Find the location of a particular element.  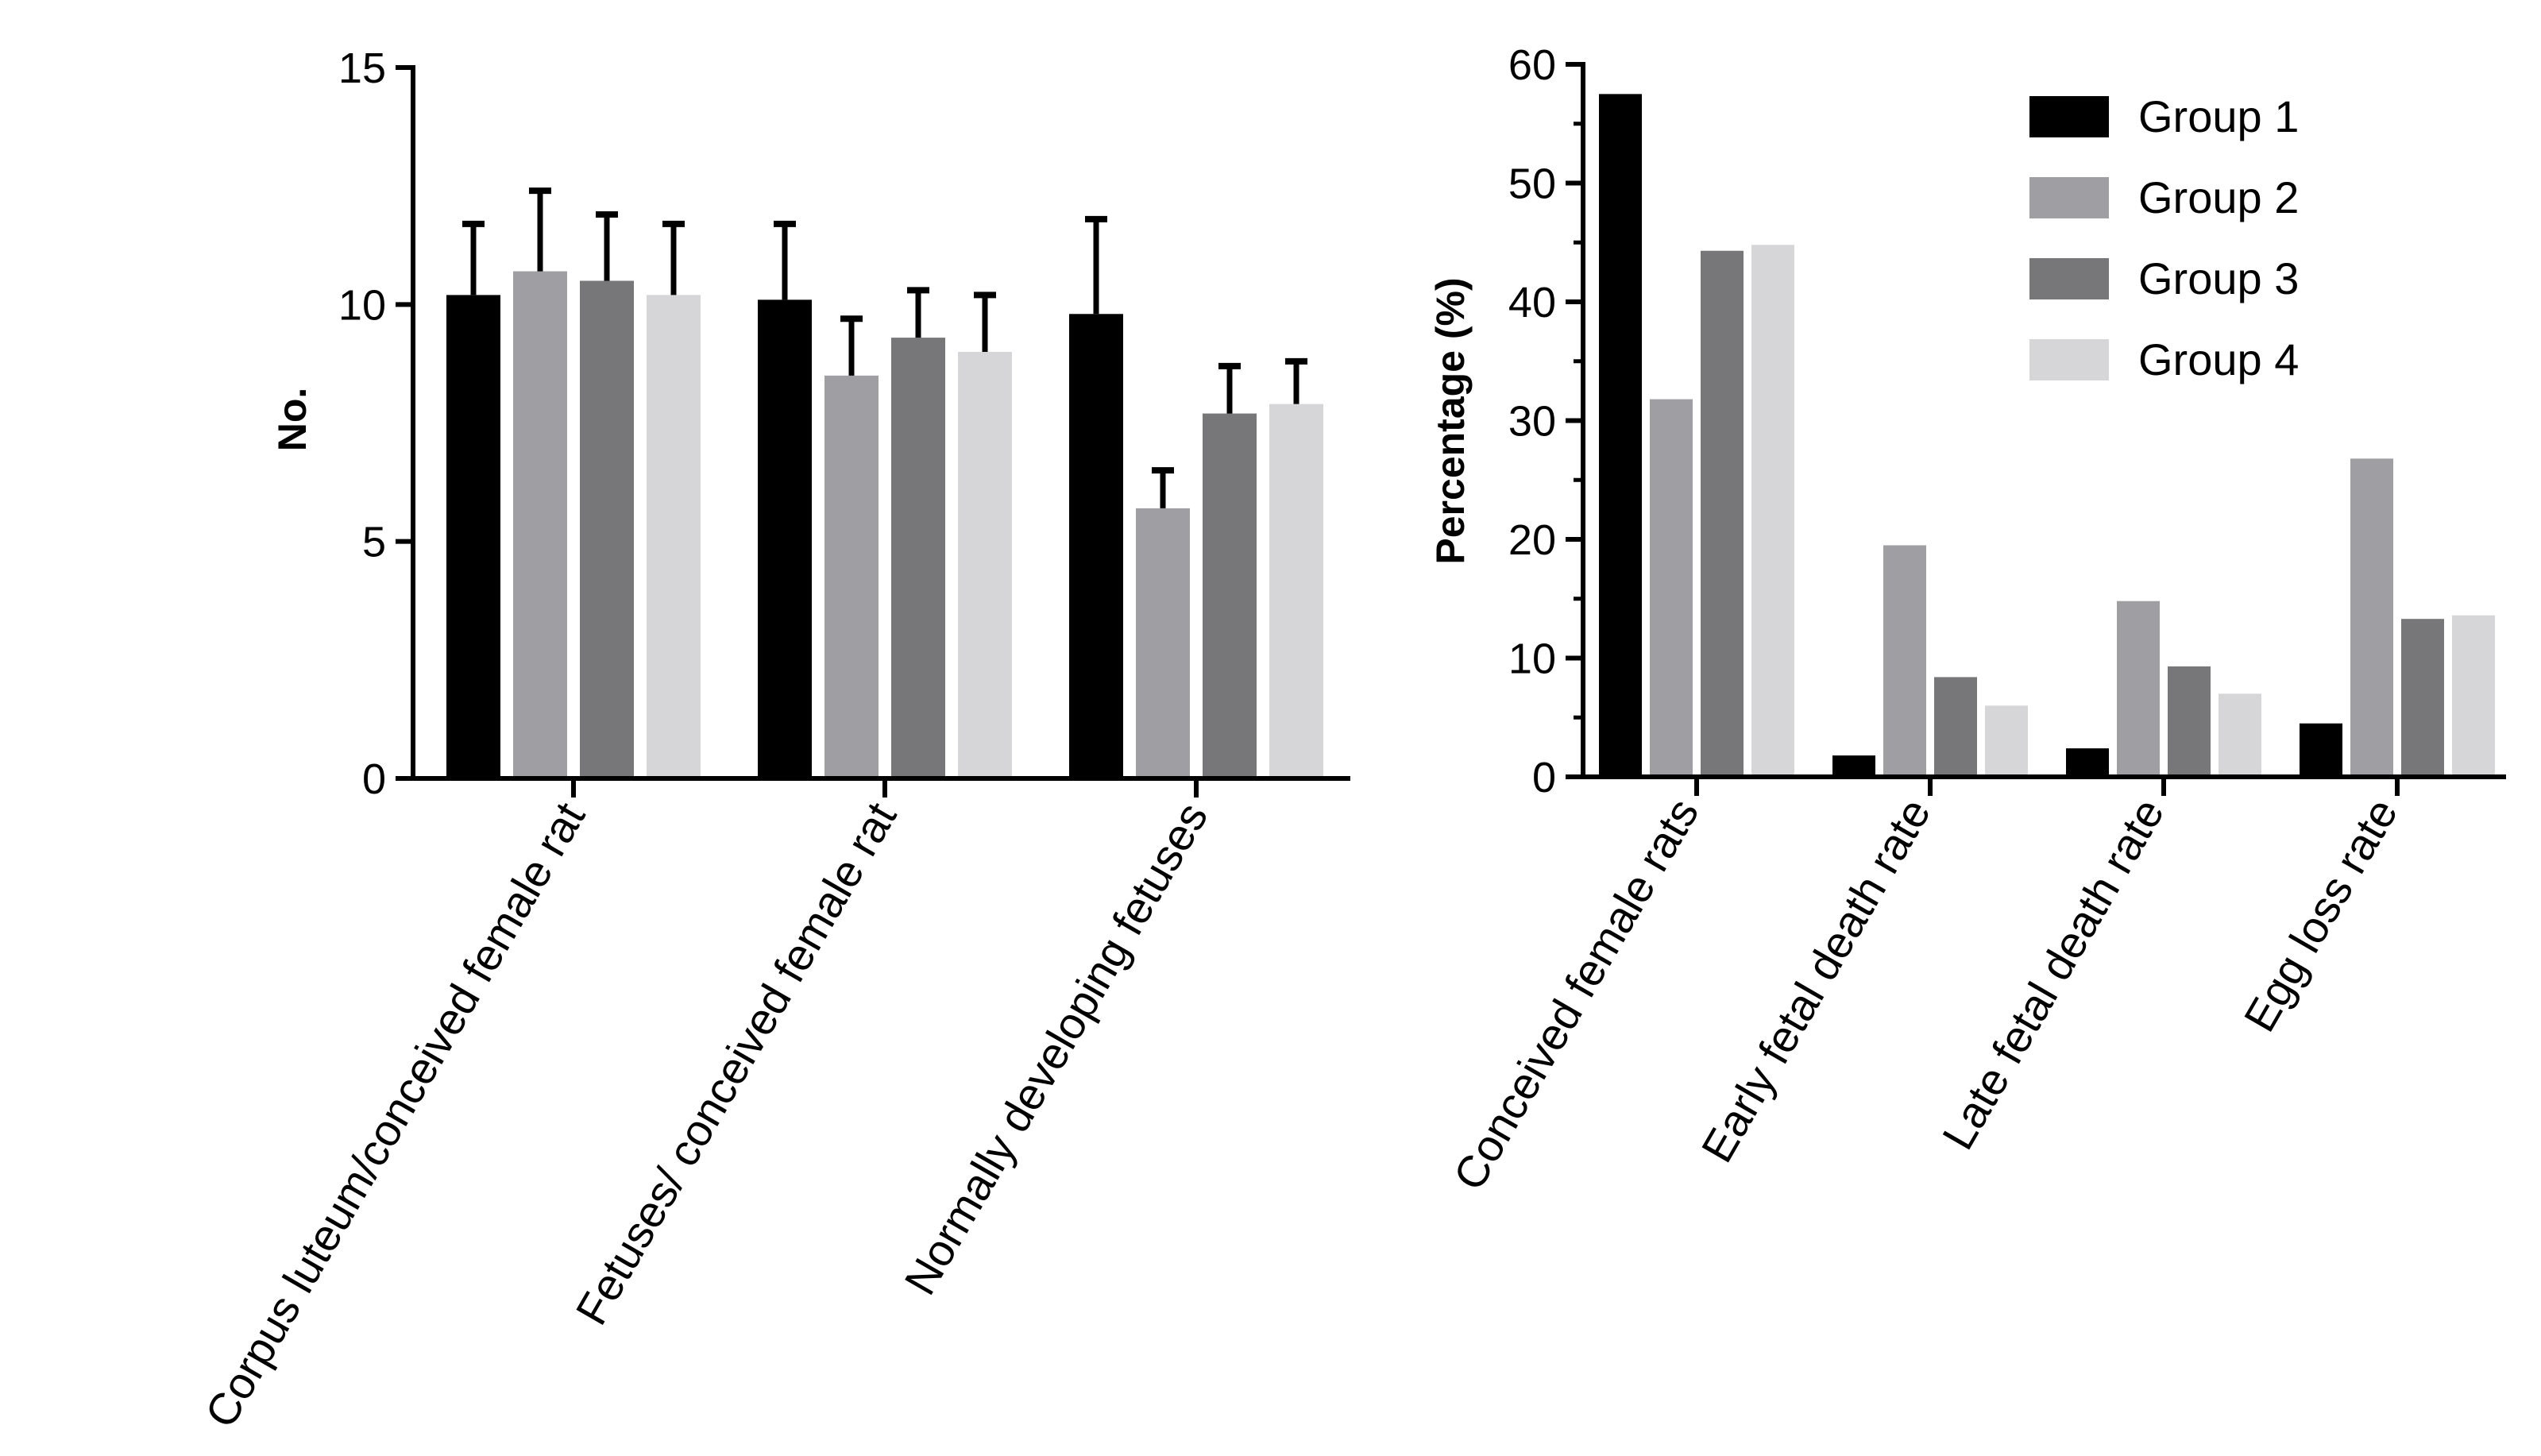

left-y-tick-label: 5 is located at coordinates (374, 542).